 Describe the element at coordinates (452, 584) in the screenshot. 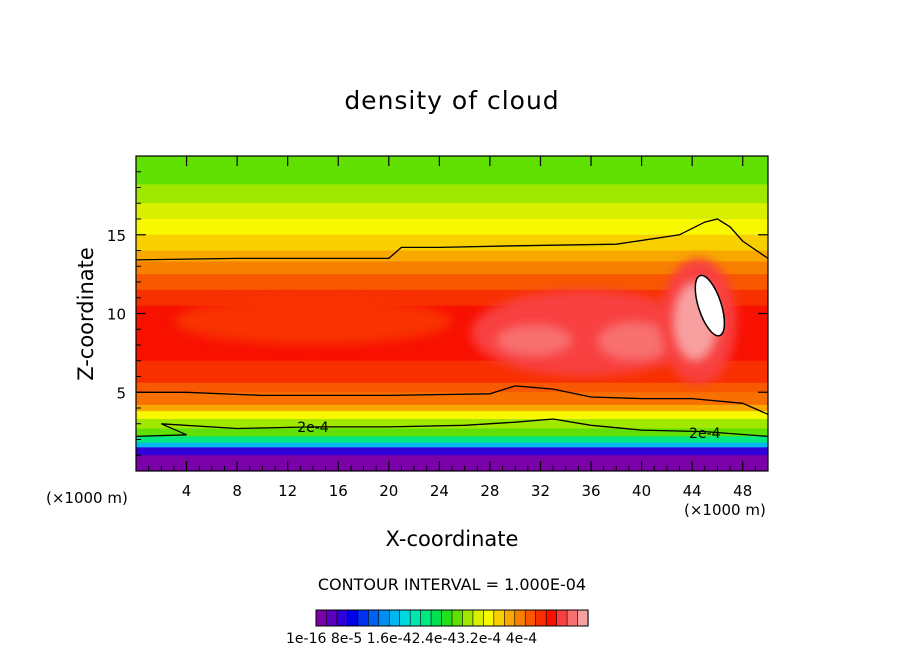

I see `contour-interval-text: CONTOUR INTERVAL = 1.000E-04` at that location.